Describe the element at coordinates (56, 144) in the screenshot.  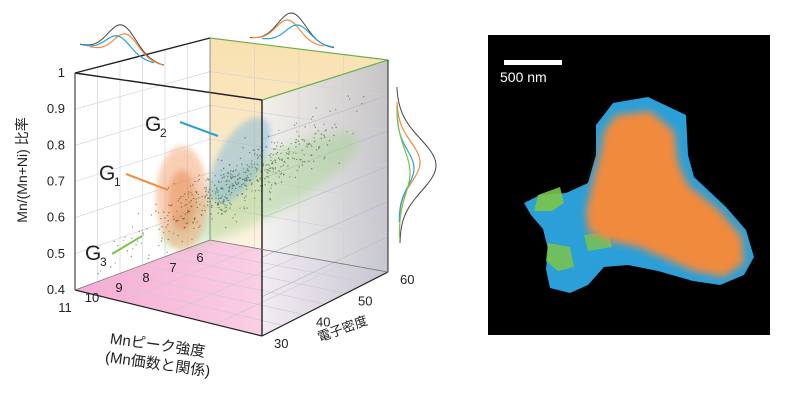
I see `z-tick-label: 0.8` at that location.